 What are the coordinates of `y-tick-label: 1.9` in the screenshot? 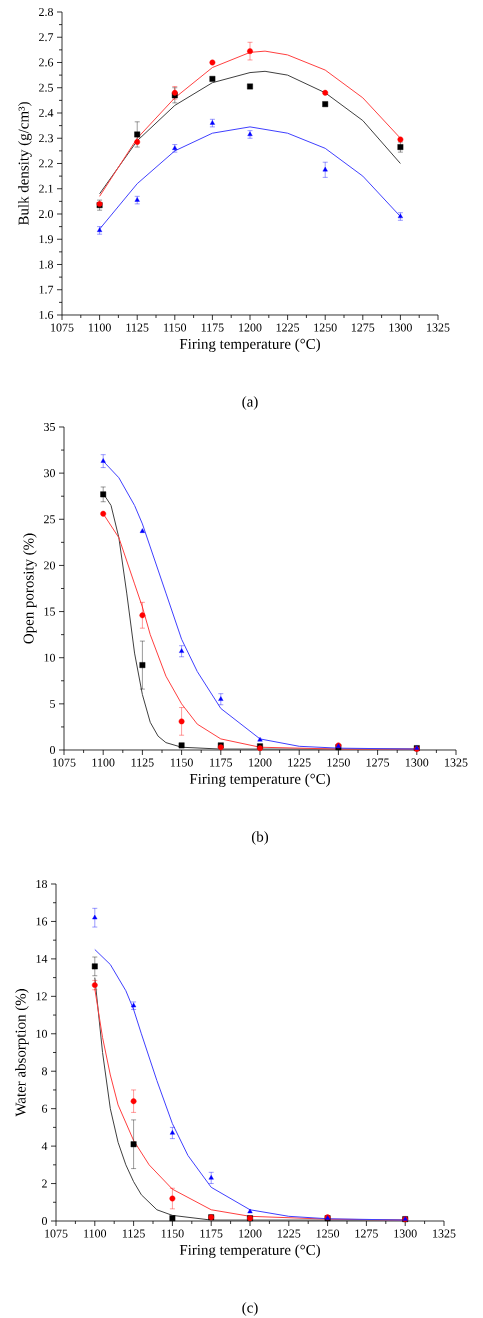 It's located at (46, 239).